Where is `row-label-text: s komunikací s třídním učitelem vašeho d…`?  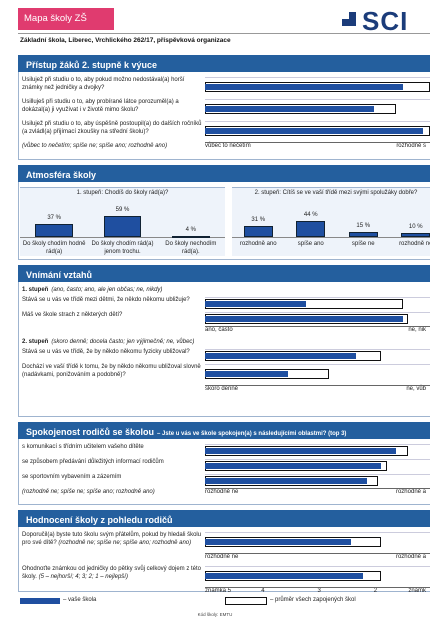 row-label-text: s komunikací s třídním učitelem vašeho d… is located at coordinates (83, 447).